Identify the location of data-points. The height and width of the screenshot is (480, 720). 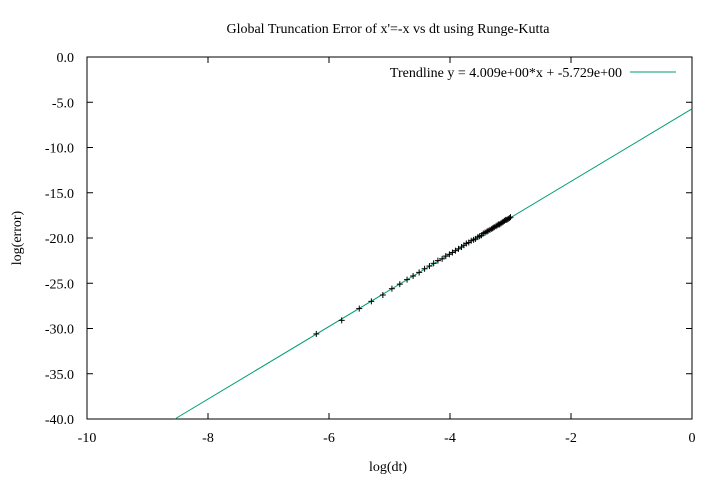
(413, 275).